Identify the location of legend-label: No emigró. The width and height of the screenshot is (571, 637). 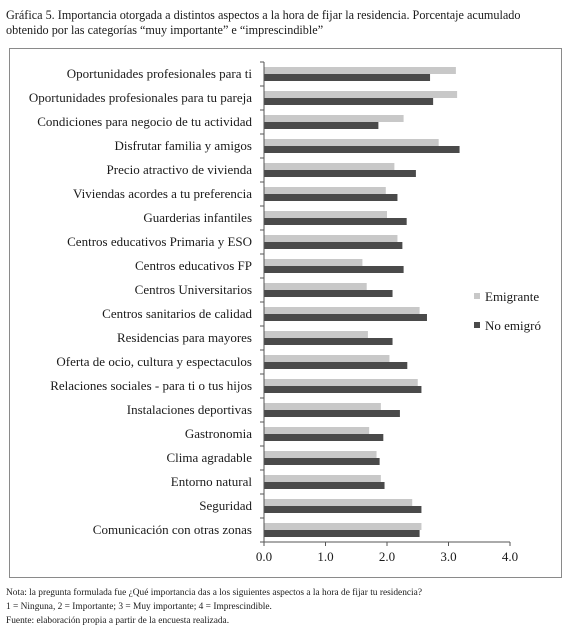
(513, 325).